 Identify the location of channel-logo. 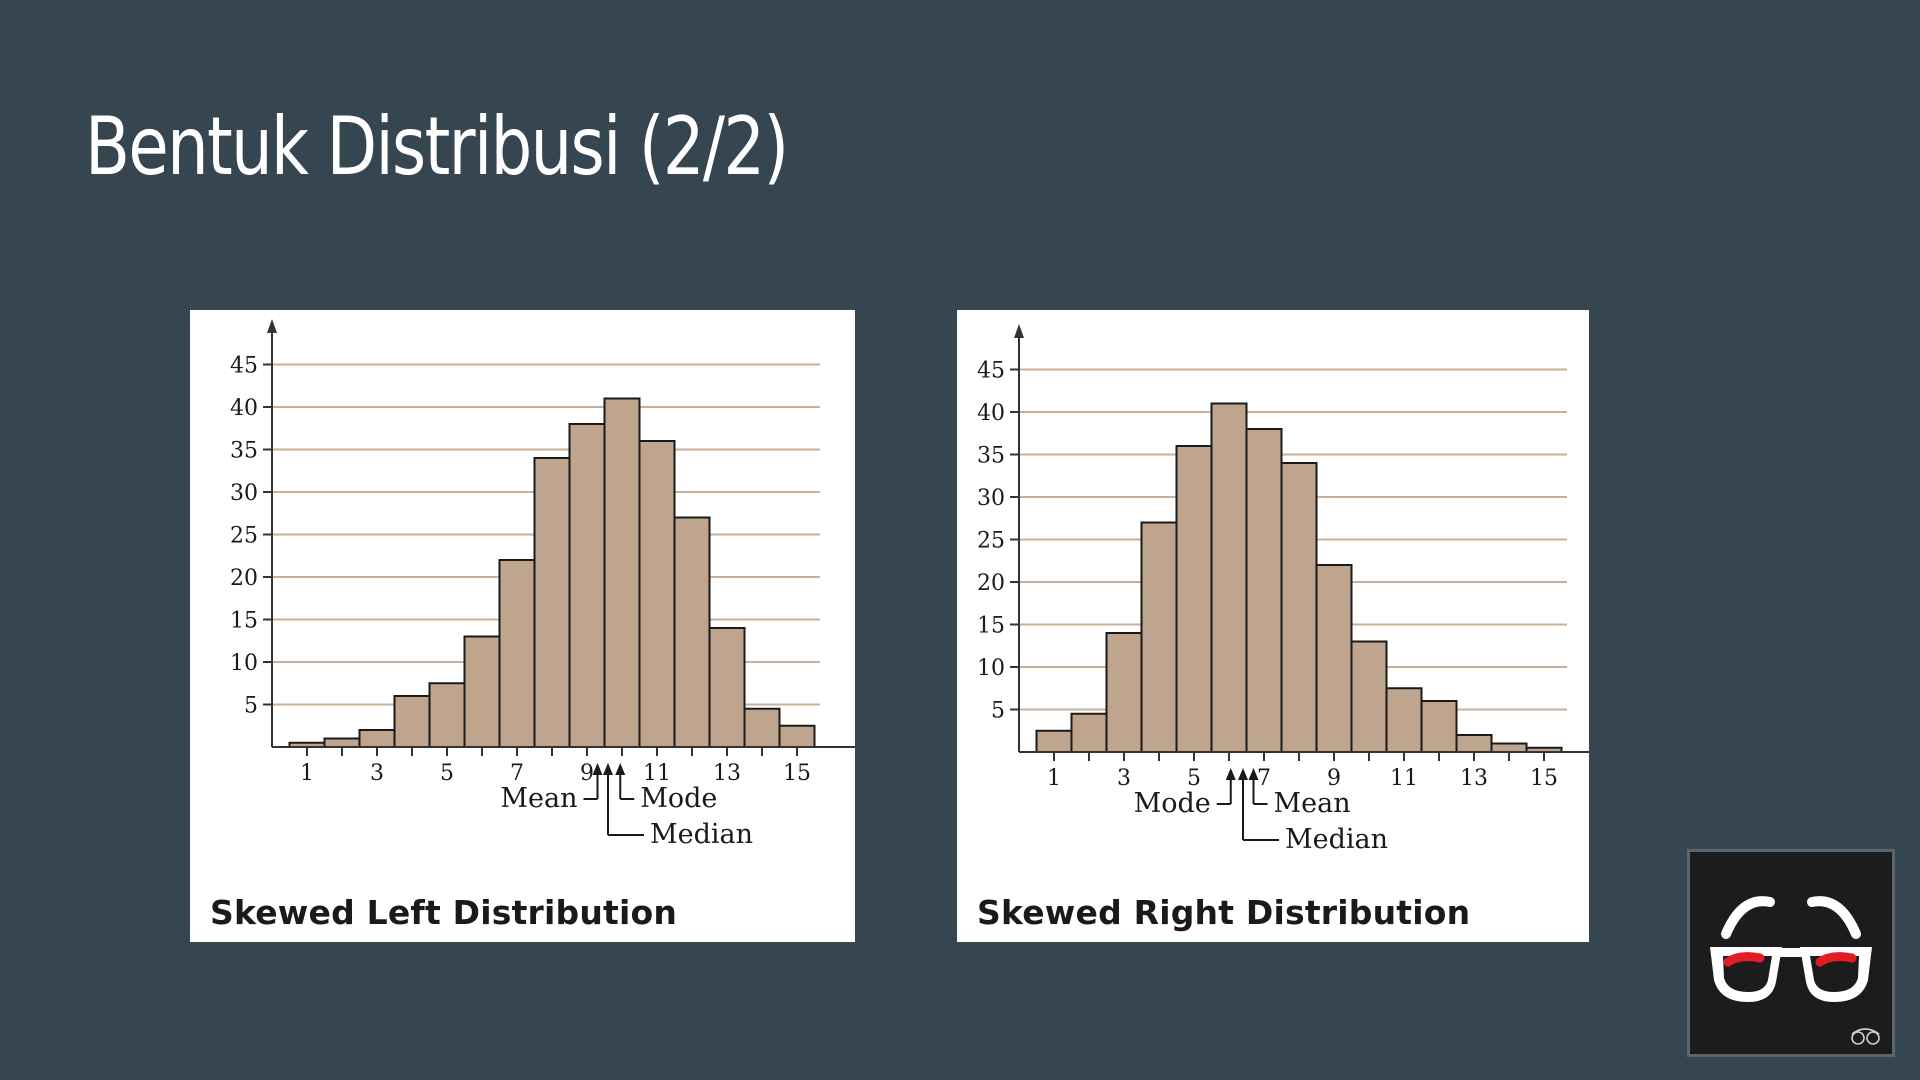
(1791, 953).